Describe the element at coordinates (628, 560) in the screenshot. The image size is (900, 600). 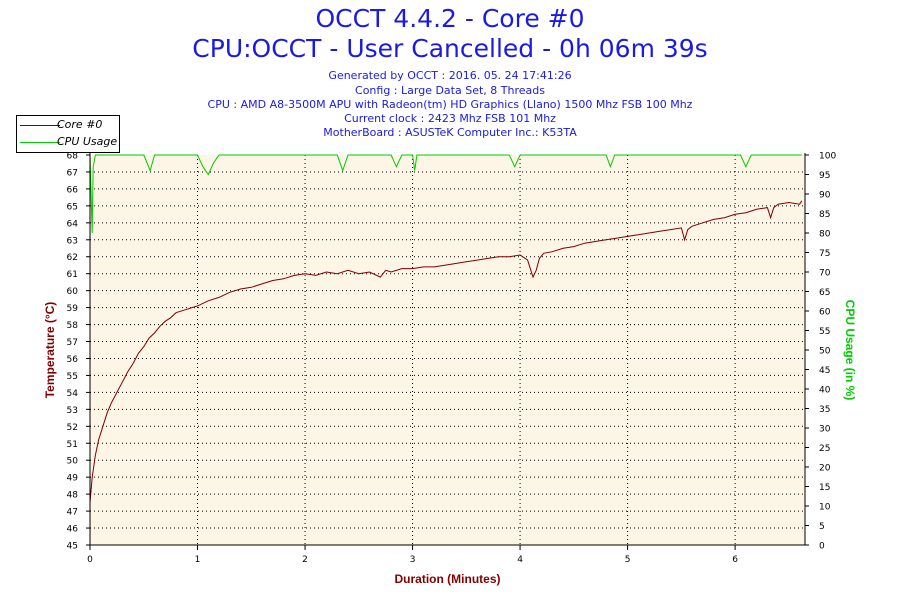
I see `x-tick-label: 5` at that location.